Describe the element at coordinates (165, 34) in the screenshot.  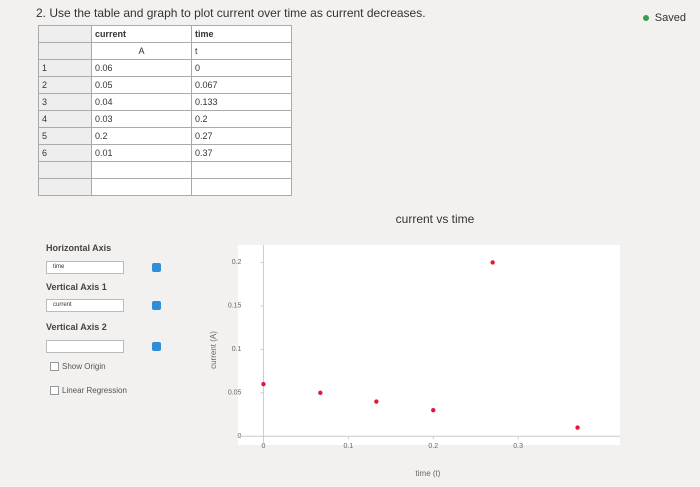
I see `table-row: current time` at that location.